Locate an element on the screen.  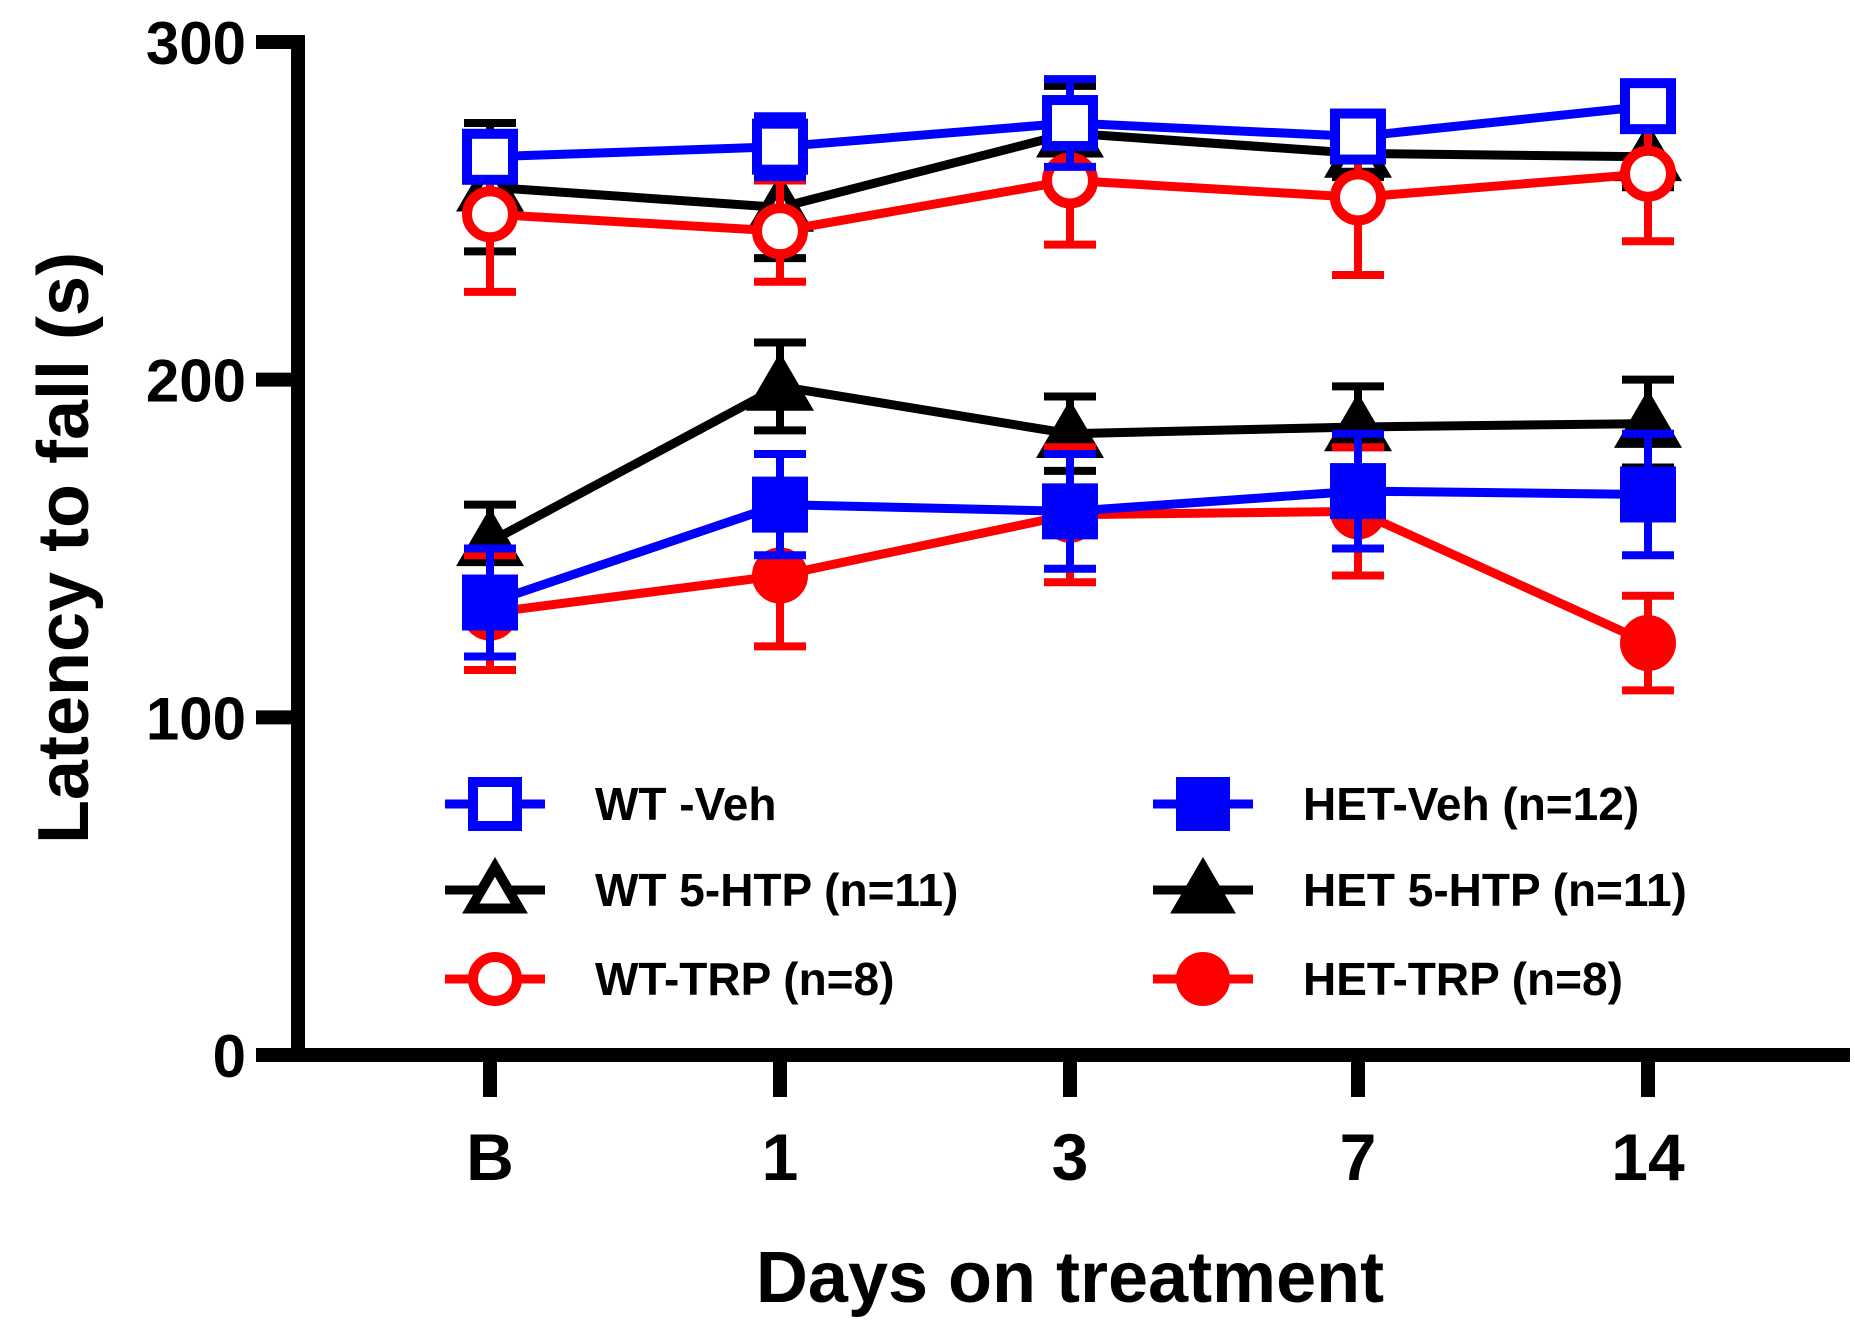
legend-label: HET-TRP (n=8) is located at coordinates (1463, 979).